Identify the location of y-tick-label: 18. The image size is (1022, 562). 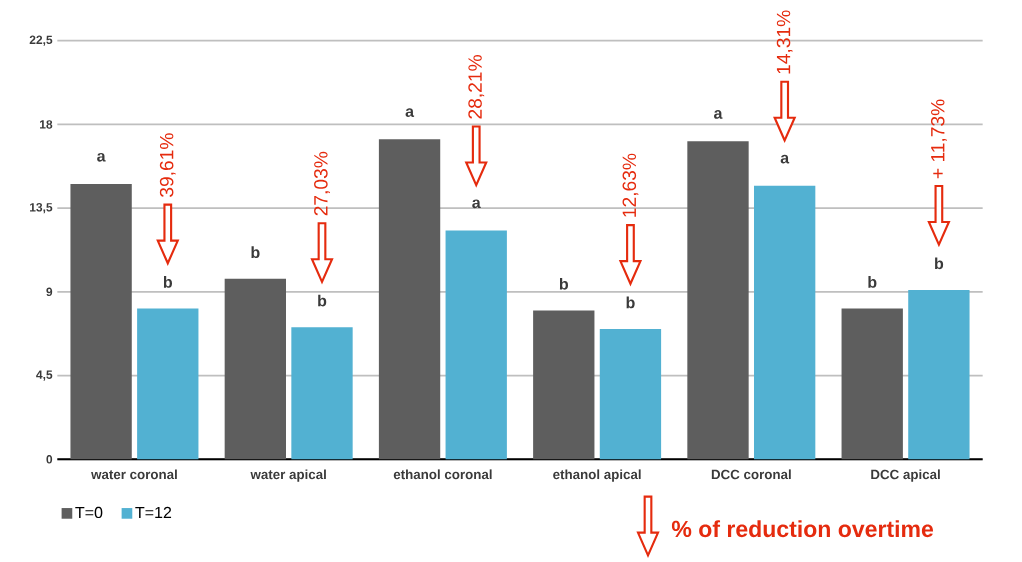
(46, 124).